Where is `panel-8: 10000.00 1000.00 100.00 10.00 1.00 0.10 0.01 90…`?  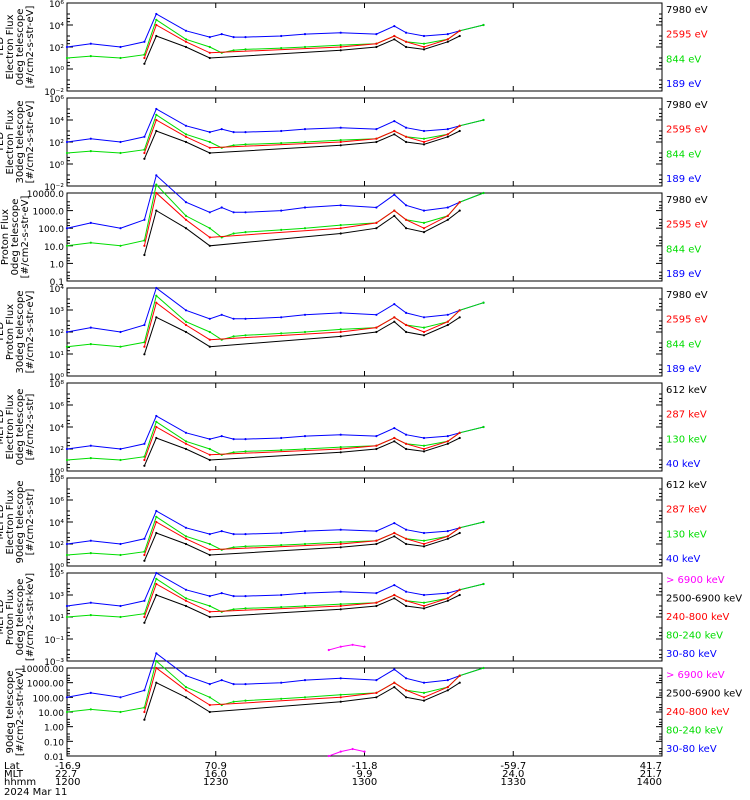 panel-8: 10000.00 1000.00 100.00 10.00 1.00 0.10 0.01 90… is located at coordinates (373, 707).